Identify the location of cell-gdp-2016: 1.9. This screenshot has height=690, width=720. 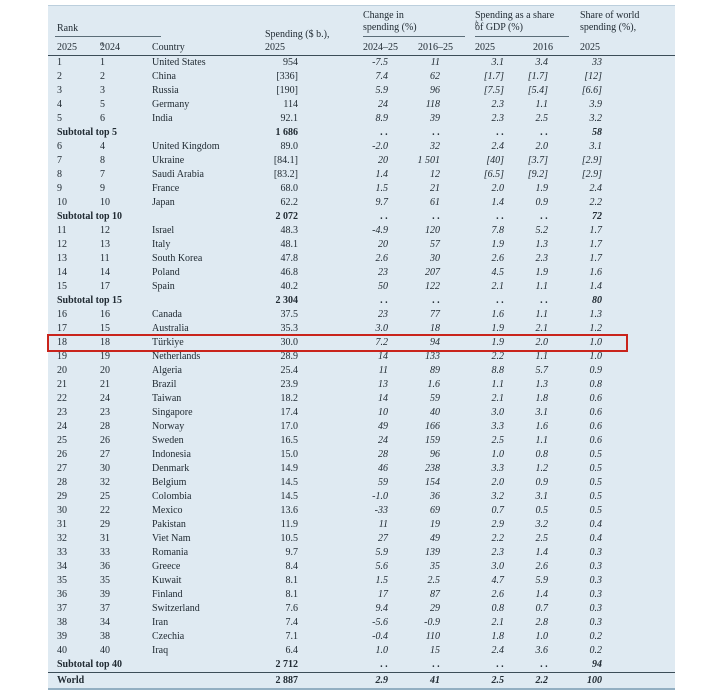
(542, 272).